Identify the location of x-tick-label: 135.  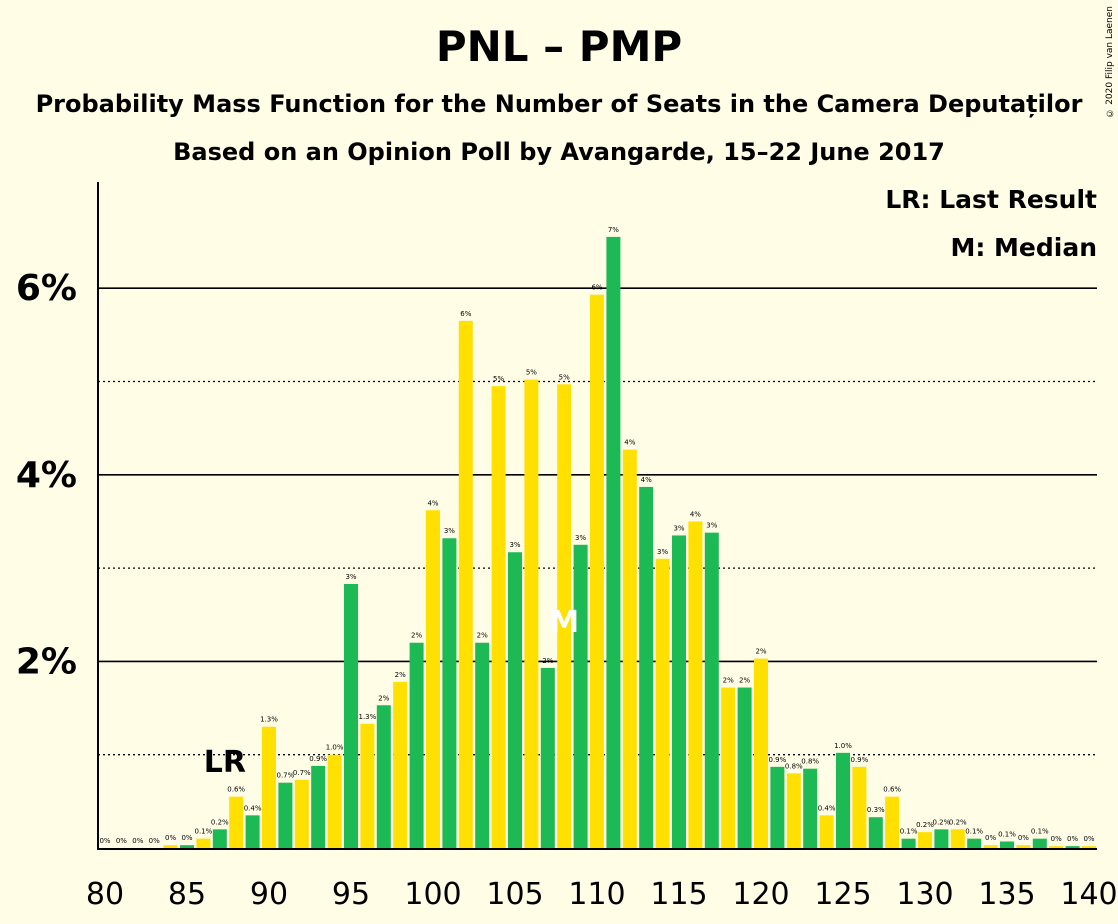
(1006, 894).